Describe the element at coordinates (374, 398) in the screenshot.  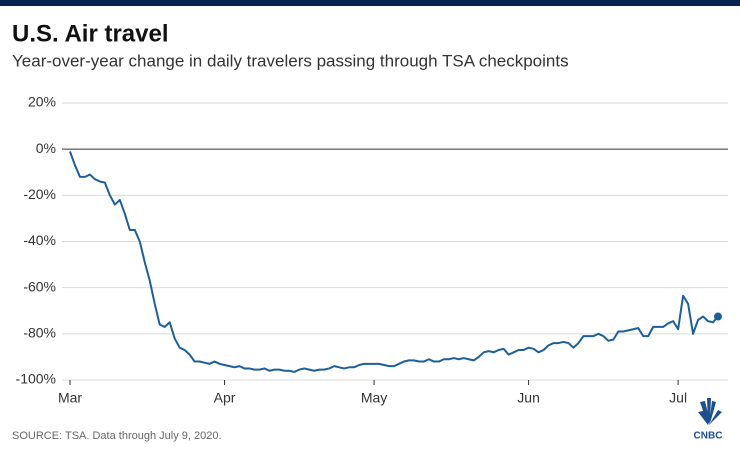
I see `x-tick-label: May` at that location.